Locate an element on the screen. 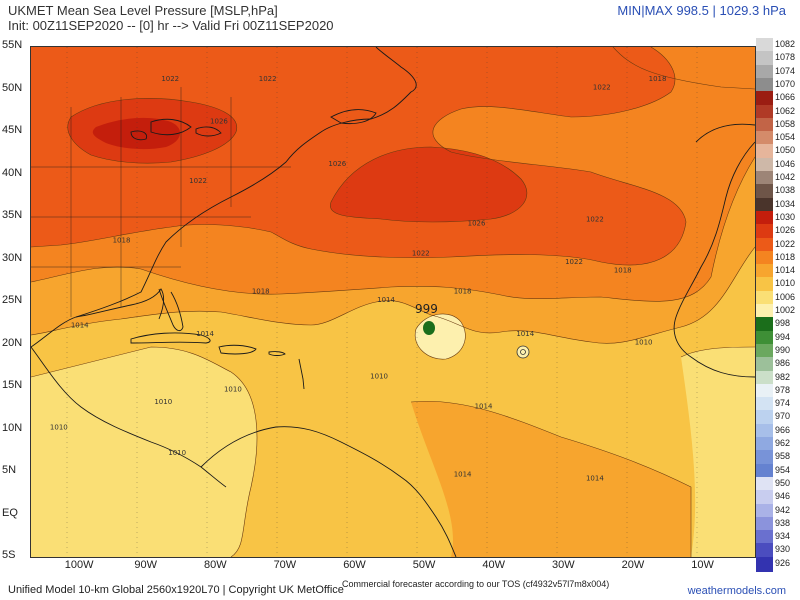 The width and height of the screenshot is (800, 600). legend-label: 990 is located at coordinates (783, 349).